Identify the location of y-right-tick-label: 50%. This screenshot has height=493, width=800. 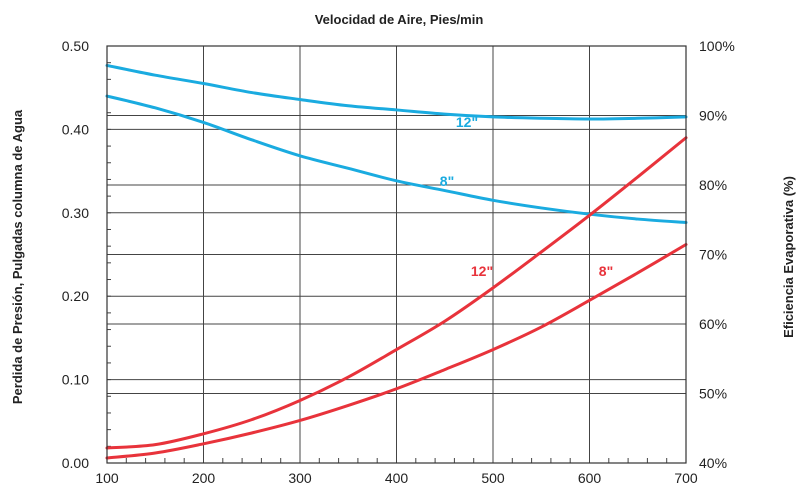
(713, 394).